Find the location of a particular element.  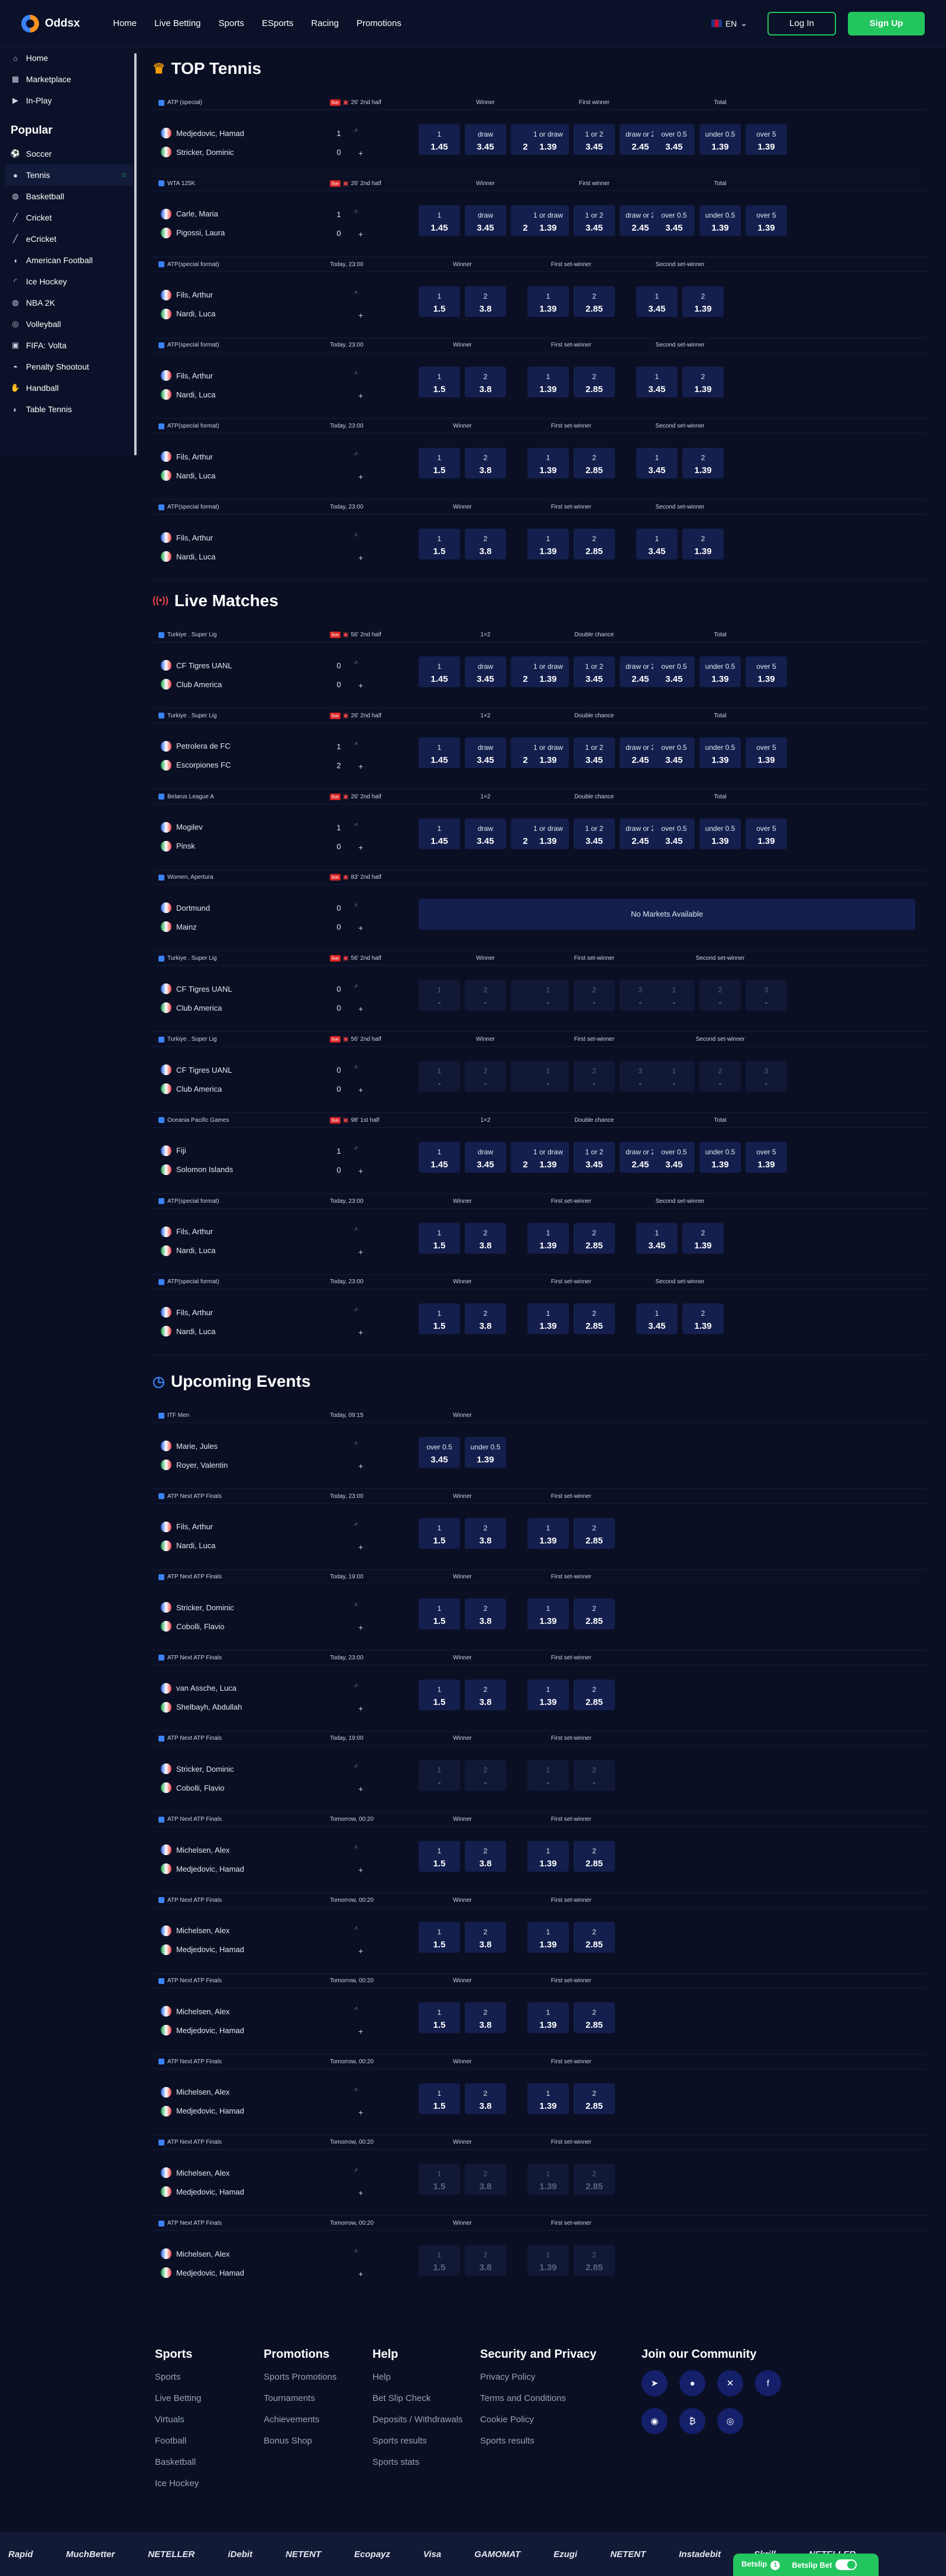

footer-link: Basketball is located at coordinates (176, 2462).